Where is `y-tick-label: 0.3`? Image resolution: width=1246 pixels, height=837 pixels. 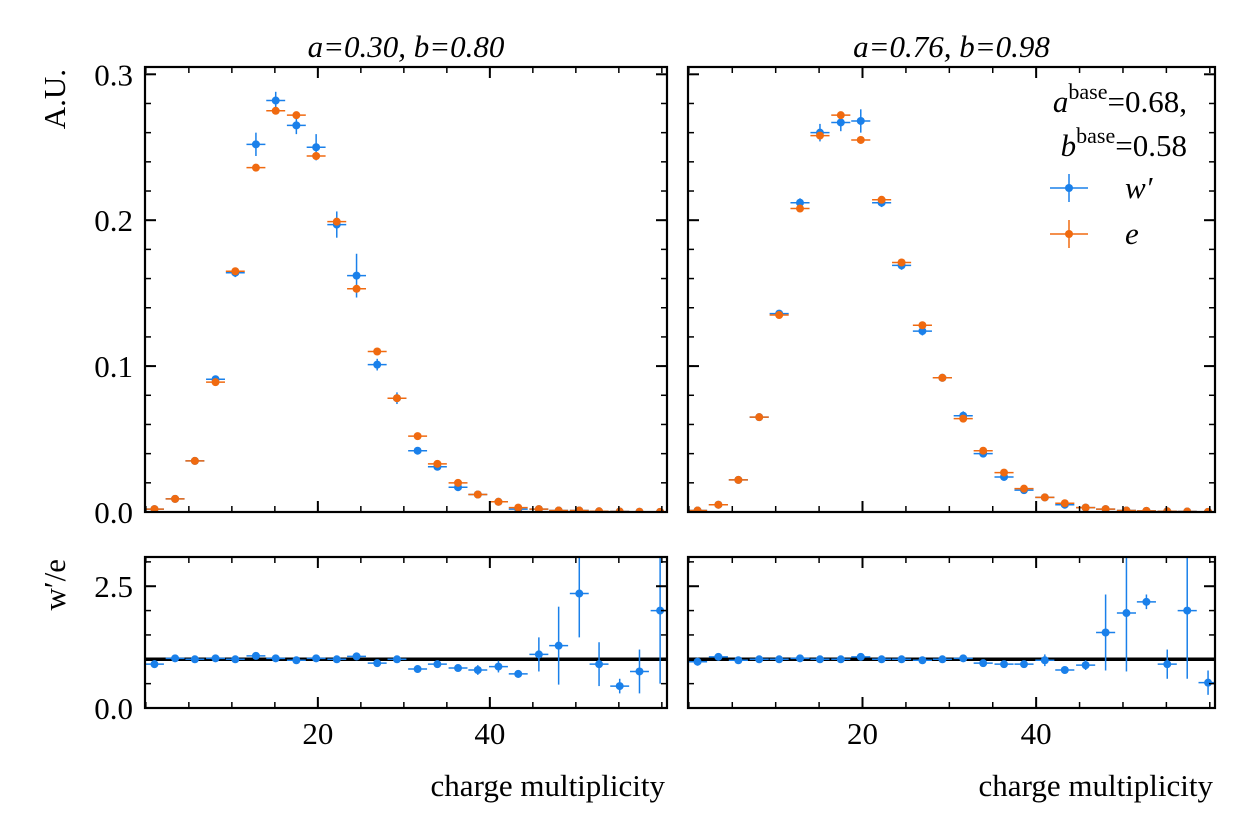 y-tick-label: 0.3 is located at coordinates (113, 74).